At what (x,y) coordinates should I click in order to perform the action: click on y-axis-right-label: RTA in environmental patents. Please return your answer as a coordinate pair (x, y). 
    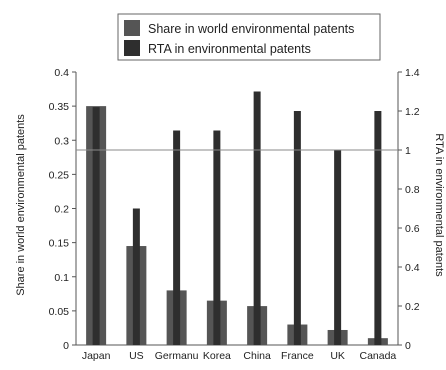
    Looking at the image, I should click on (439, 205).